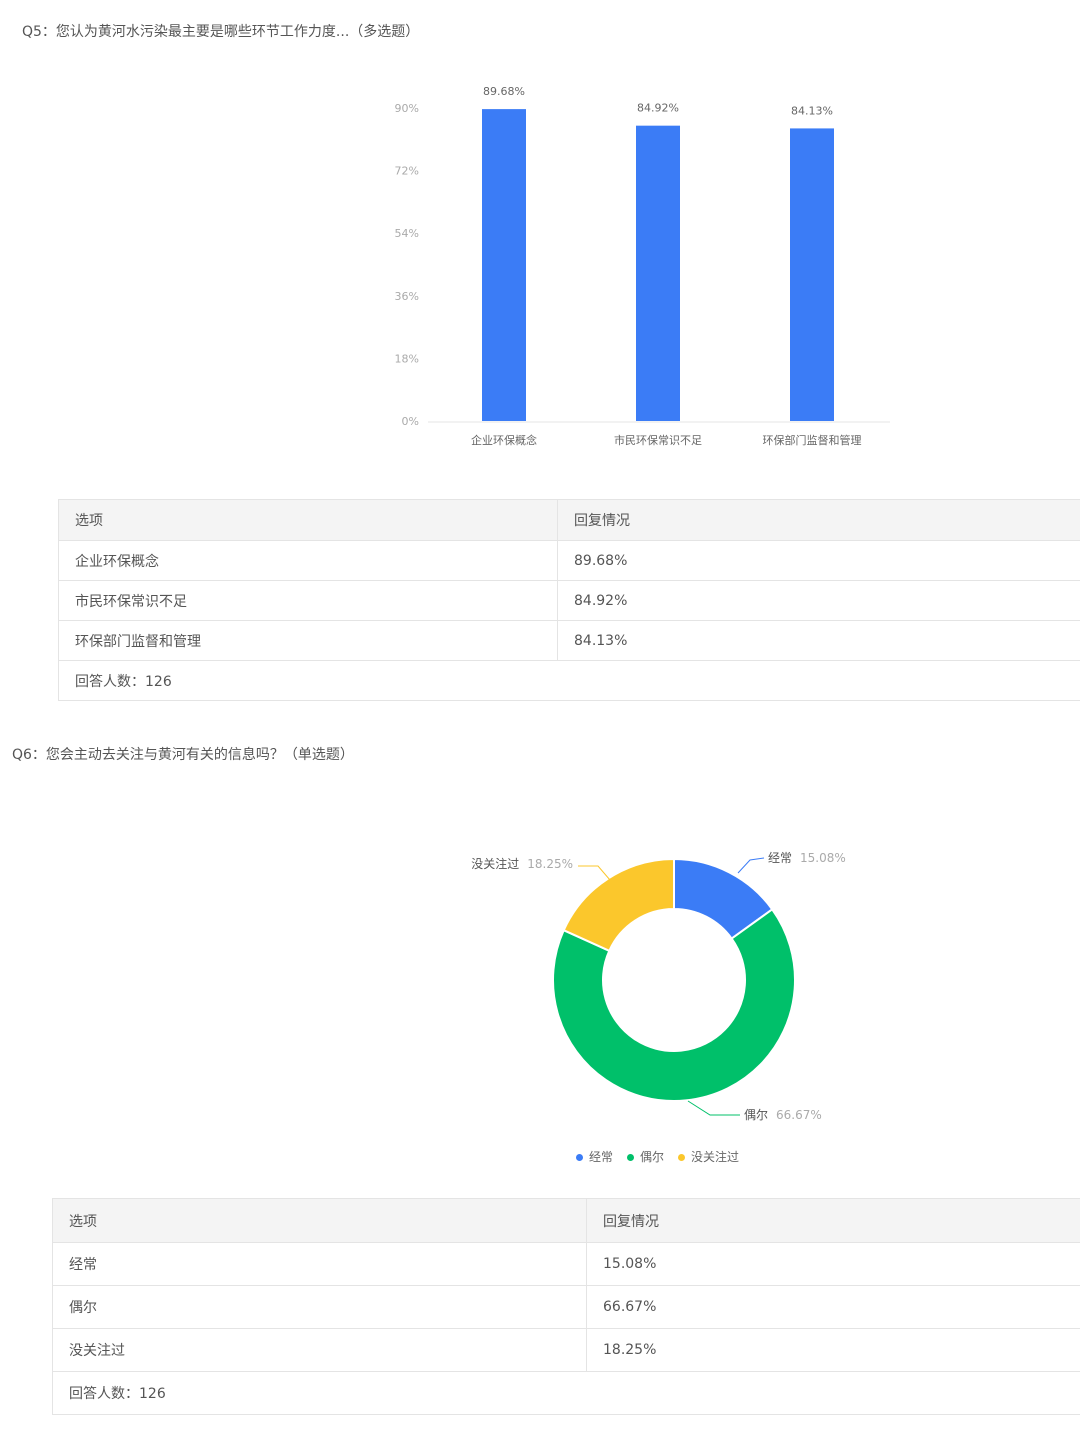 The height and width of the screenshot is (1440, 1080). What do you see at coordinates (601, 600) in the screenshot?
I see `response-cell: 84.92%` at bounding box center [601, 600].